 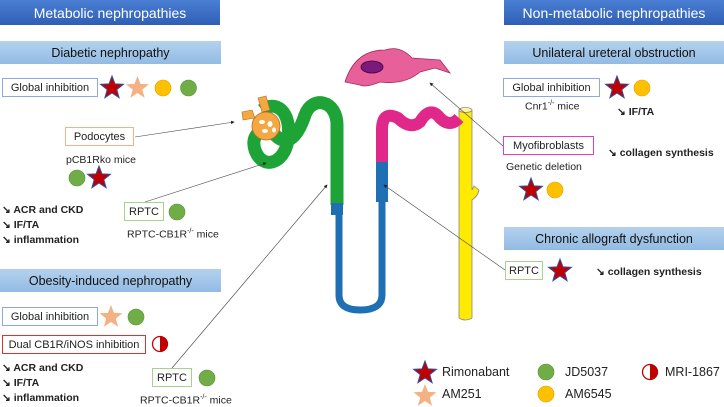 I want to click on diabetic-global-inhibition-box: Global inhibition, so click(x=50, y=87).